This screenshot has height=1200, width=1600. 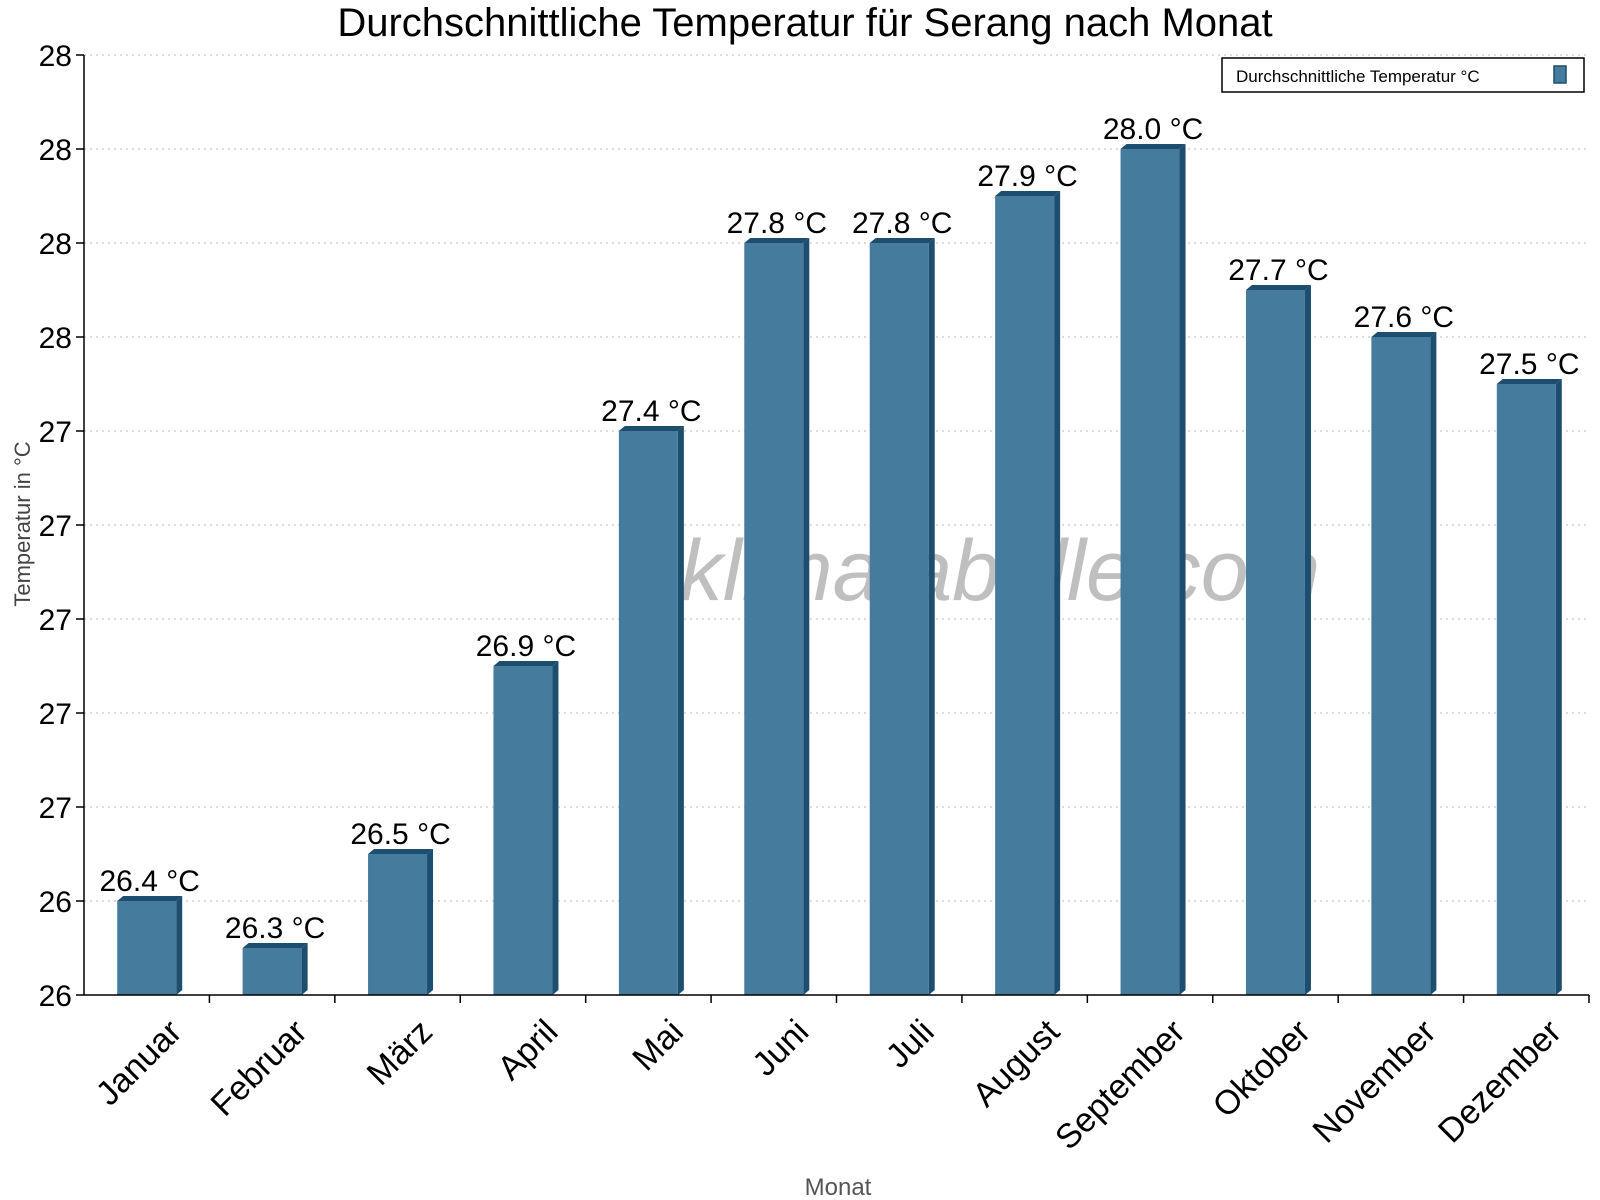 I want to click on data-label: 27.9 °C, so click(x=1027, y=176).